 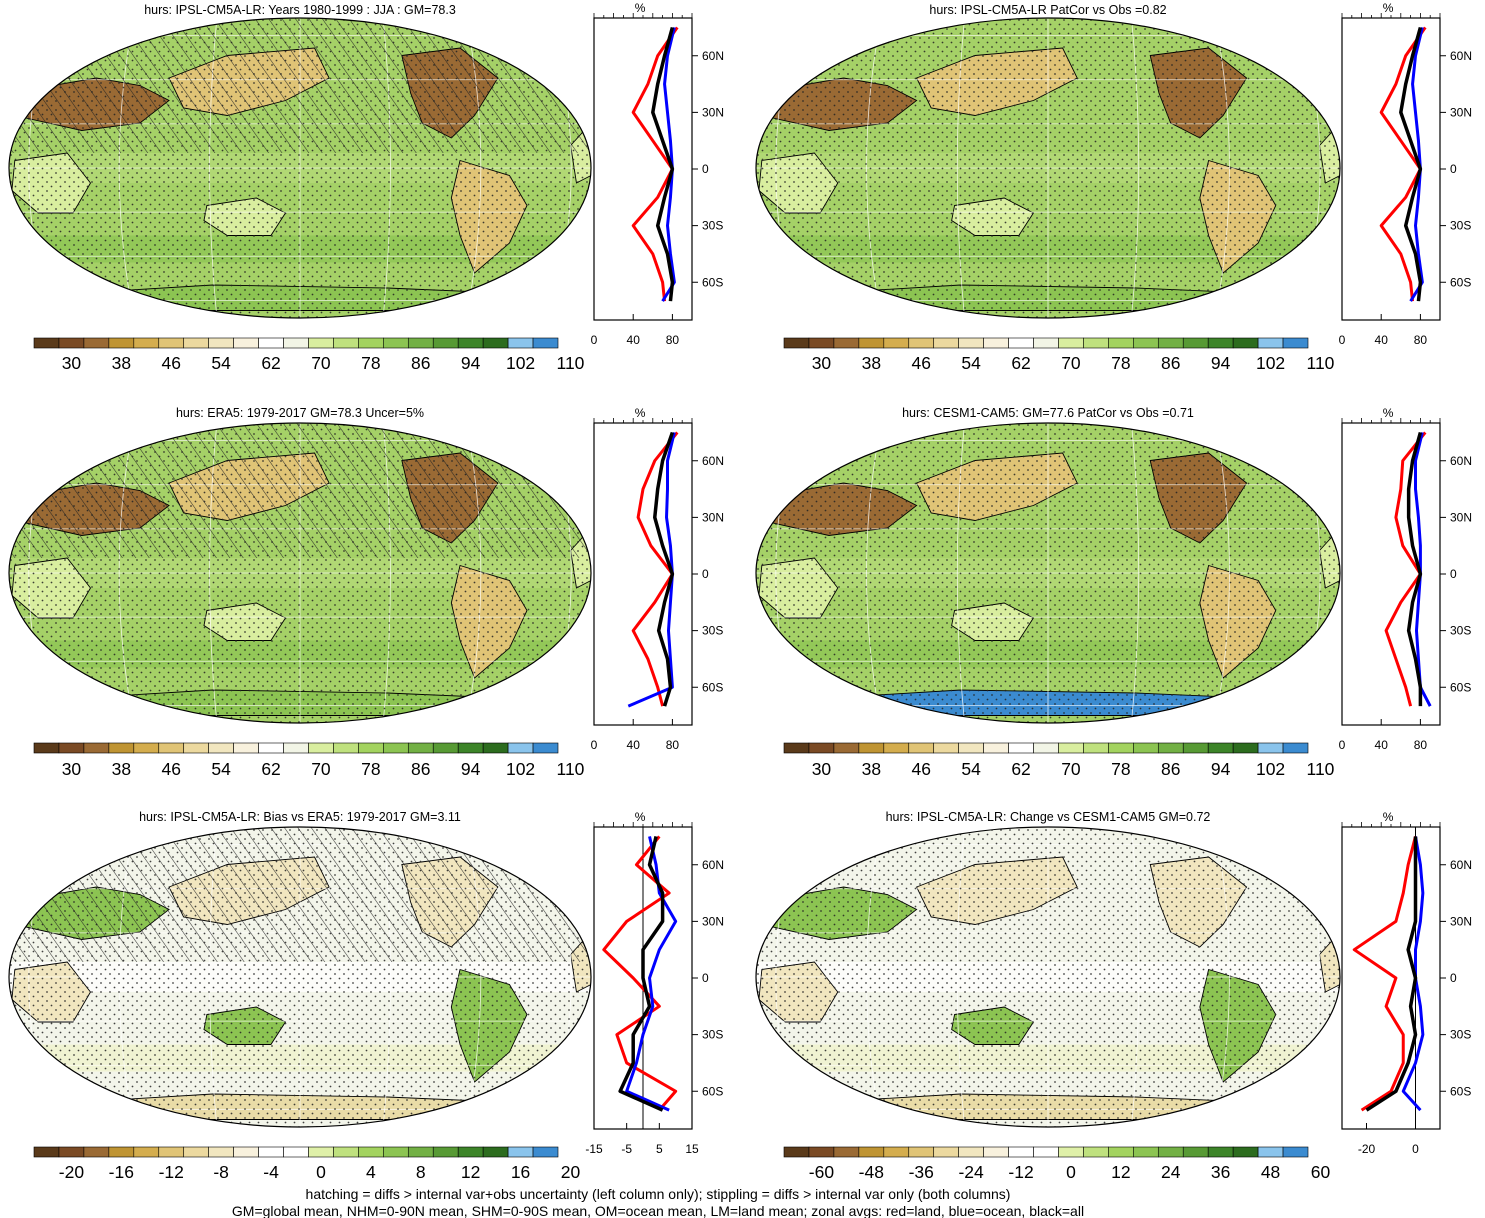 What do you see at coordinates (221, 1172) in the screenshot?
I see `colorbar-label: -8` at bounding box center [221, 1172].